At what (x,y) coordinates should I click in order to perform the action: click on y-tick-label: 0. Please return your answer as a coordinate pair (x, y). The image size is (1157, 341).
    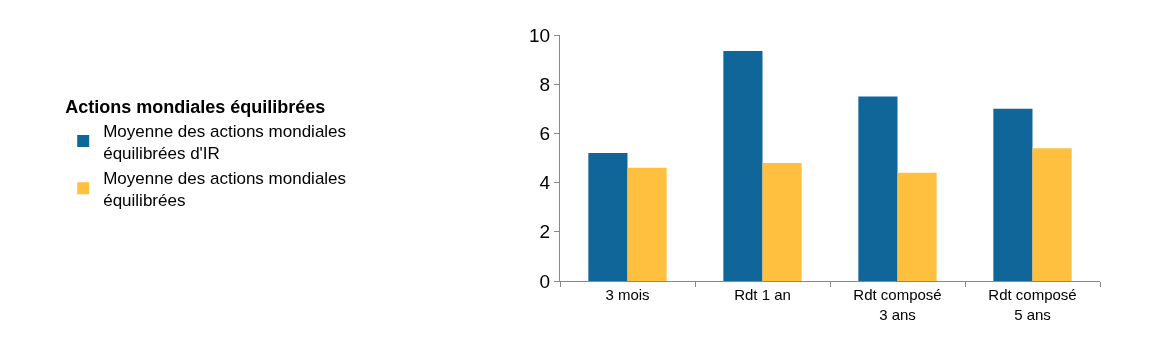
    Looking at the image, I should click on (545, 281).